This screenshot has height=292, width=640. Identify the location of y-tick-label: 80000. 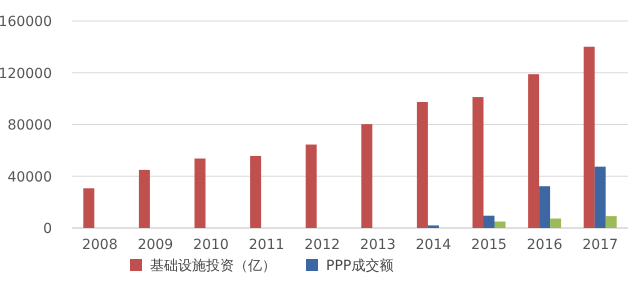
(29, 126).